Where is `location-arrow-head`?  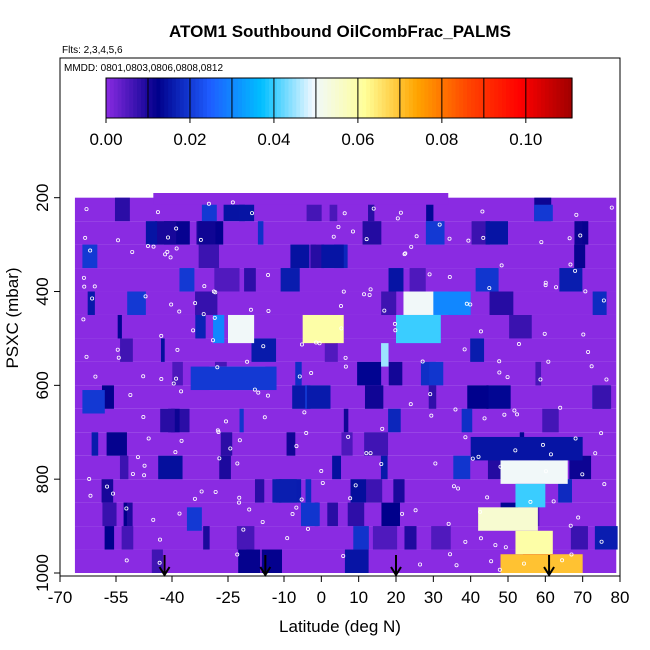 location-arrow-head is located at coordinates (549, 571).